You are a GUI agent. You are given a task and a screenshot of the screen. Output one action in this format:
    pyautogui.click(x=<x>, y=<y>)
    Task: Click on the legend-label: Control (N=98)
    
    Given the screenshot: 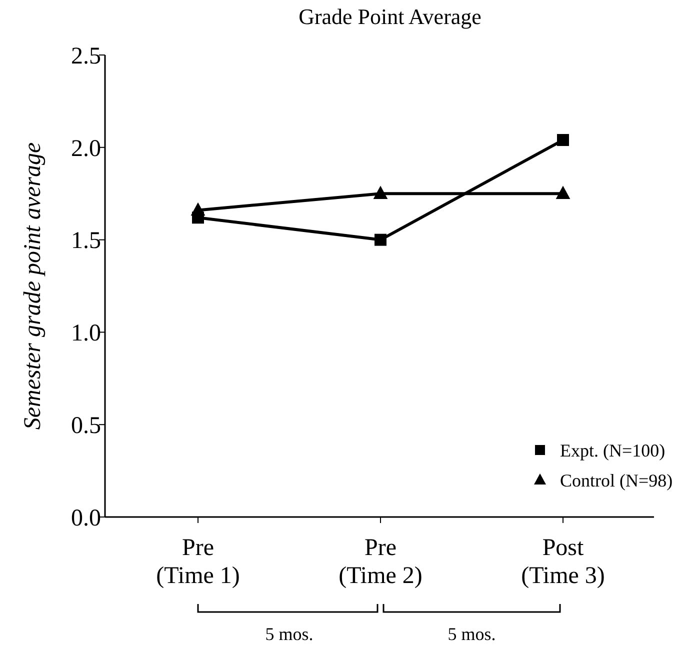 What is the action you would take?
    pyautogui.click(x=616, y=480)
    